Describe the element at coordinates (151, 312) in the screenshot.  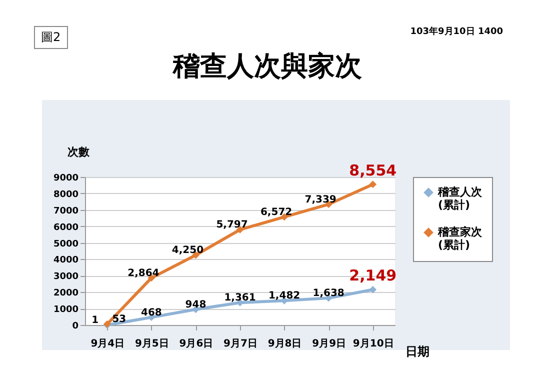
I see `data-label: 468` at that location.